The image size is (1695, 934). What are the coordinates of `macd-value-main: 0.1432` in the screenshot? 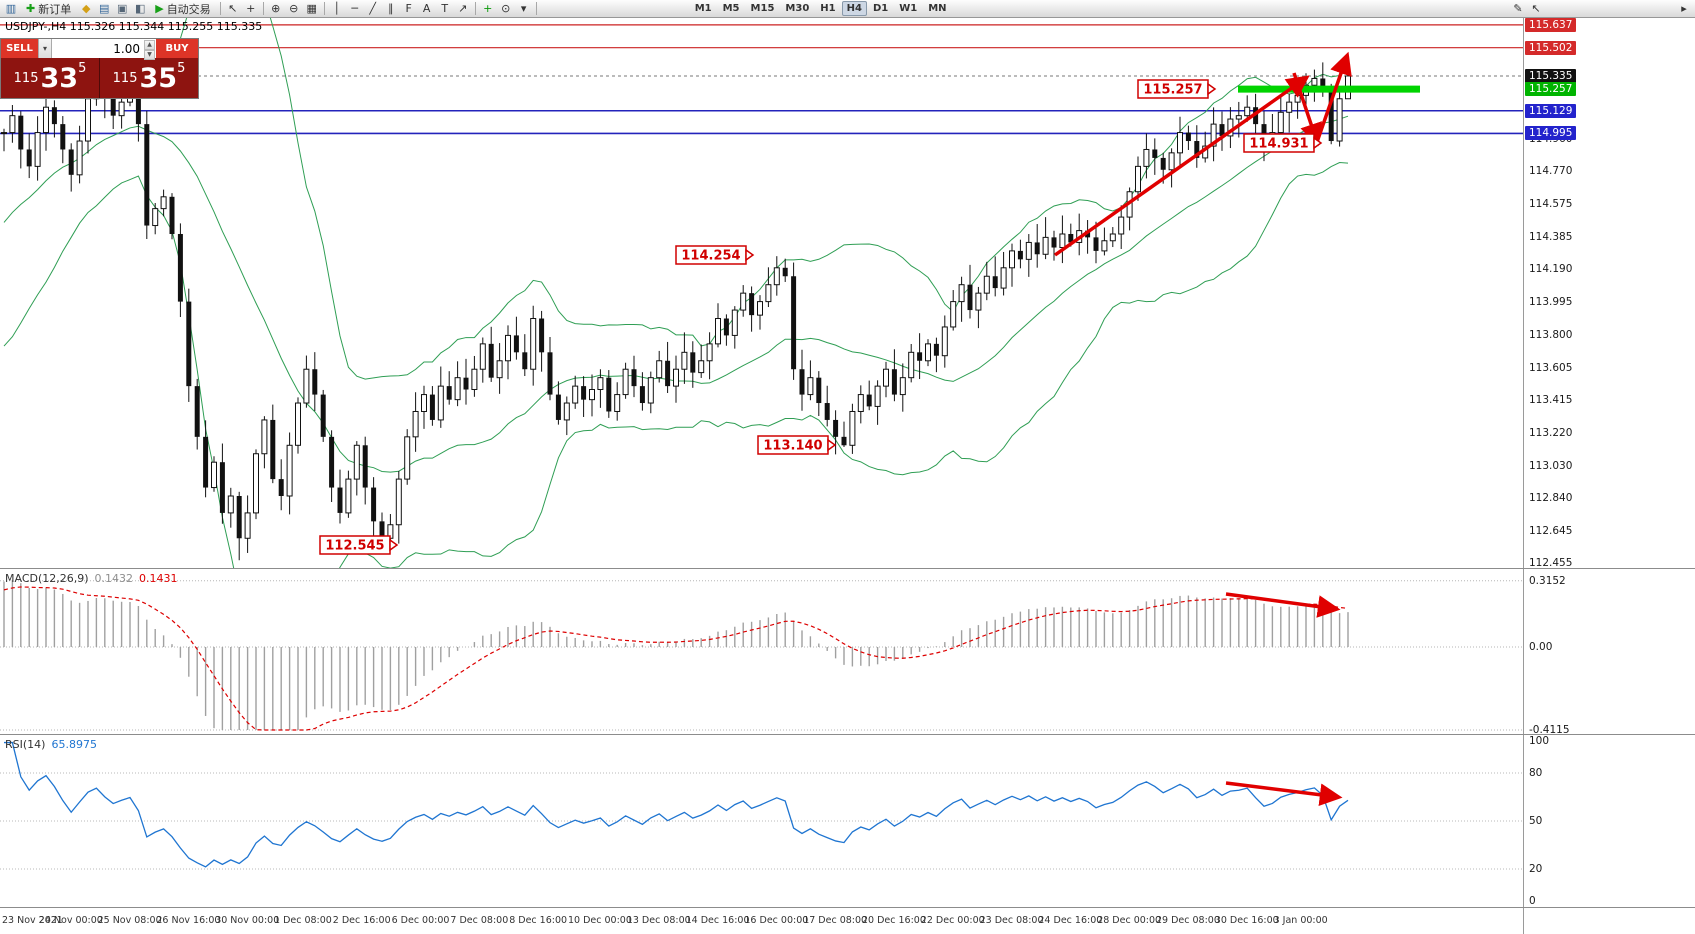 It's located at (114, 578).